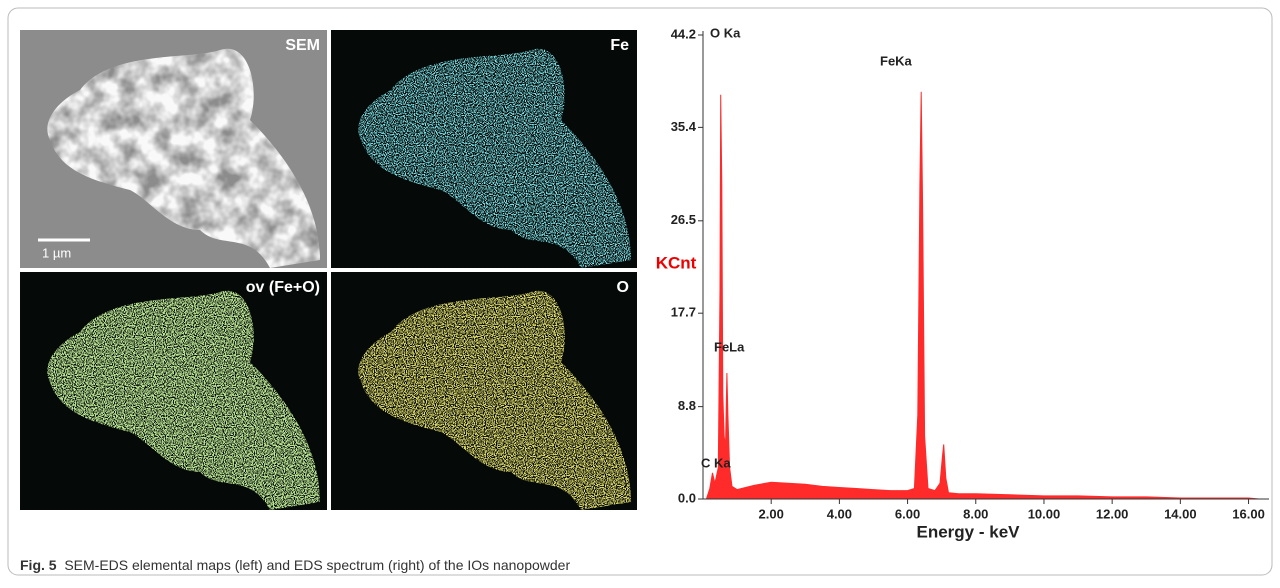  What do you see at coordinates (684, 126) in the screenshot?
I see `y-tick-label: 35.4` at bounding box center [684, 126].